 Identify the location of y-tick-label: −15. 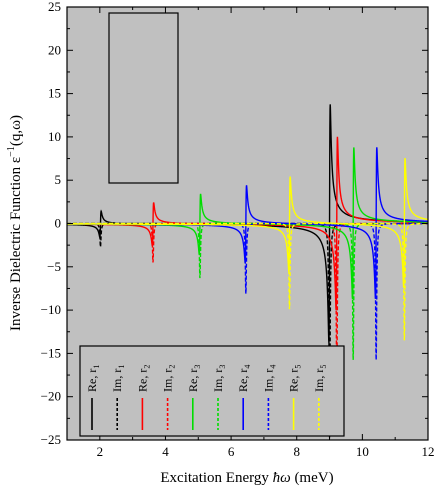
(51, 352).